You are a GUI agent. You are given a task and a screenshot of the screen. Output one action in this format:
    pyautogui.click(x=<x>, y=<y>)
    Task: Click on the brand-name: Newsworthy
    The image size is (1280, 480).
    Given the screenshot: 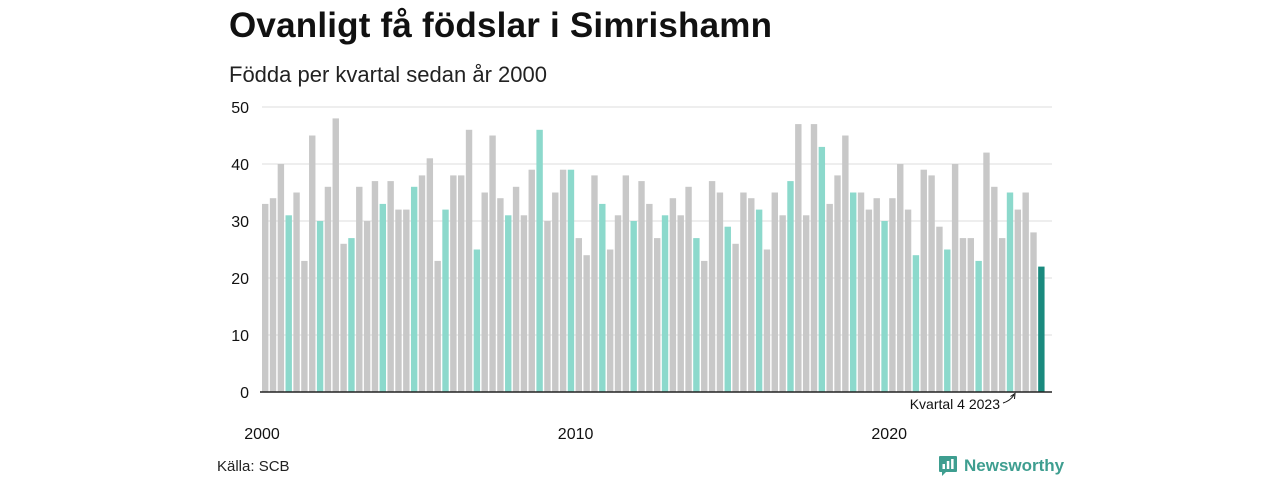 What is the action you would take?
    pyautogui.click(x=1014, y=465)
    